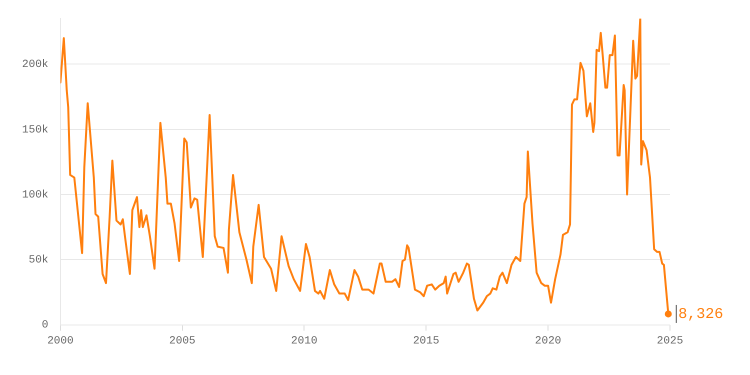 The width and height of the screenshot is (750, 375). What do you see at coordinates (35, 65) in the screenshot?
I see `y-tick-label: 200k` at bounding box center [35, 65].